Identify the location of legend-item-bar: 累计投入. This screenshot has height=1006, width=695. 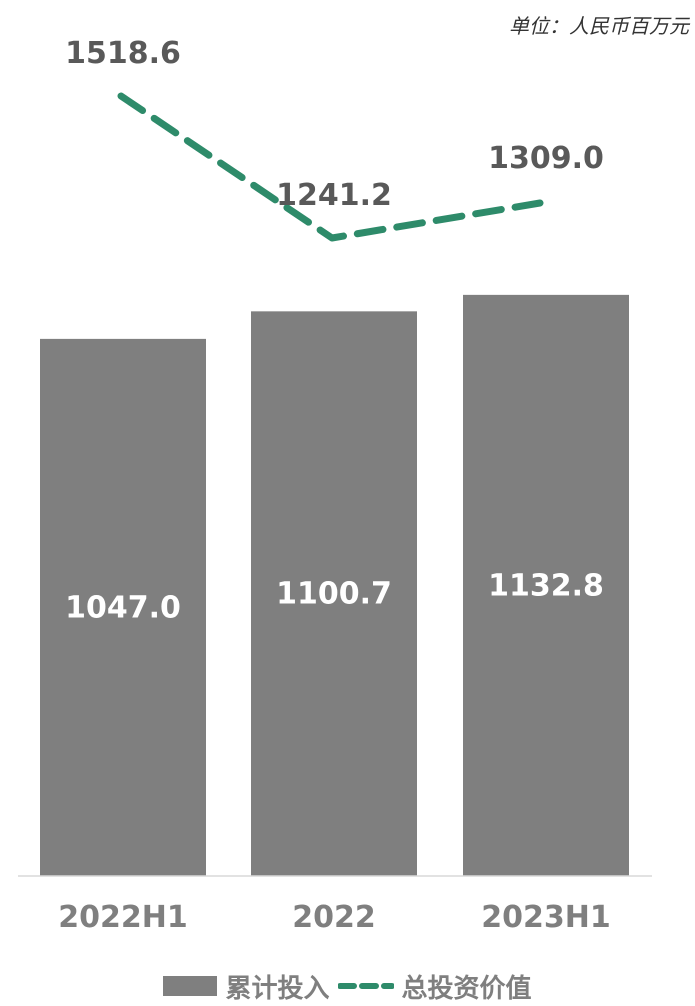
(246, 986).